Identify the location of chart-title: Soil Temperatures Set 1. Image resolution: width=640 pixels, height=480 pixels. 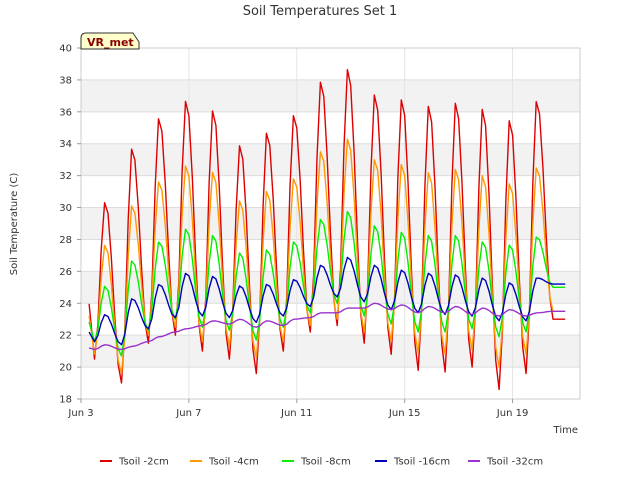
(320, 11).